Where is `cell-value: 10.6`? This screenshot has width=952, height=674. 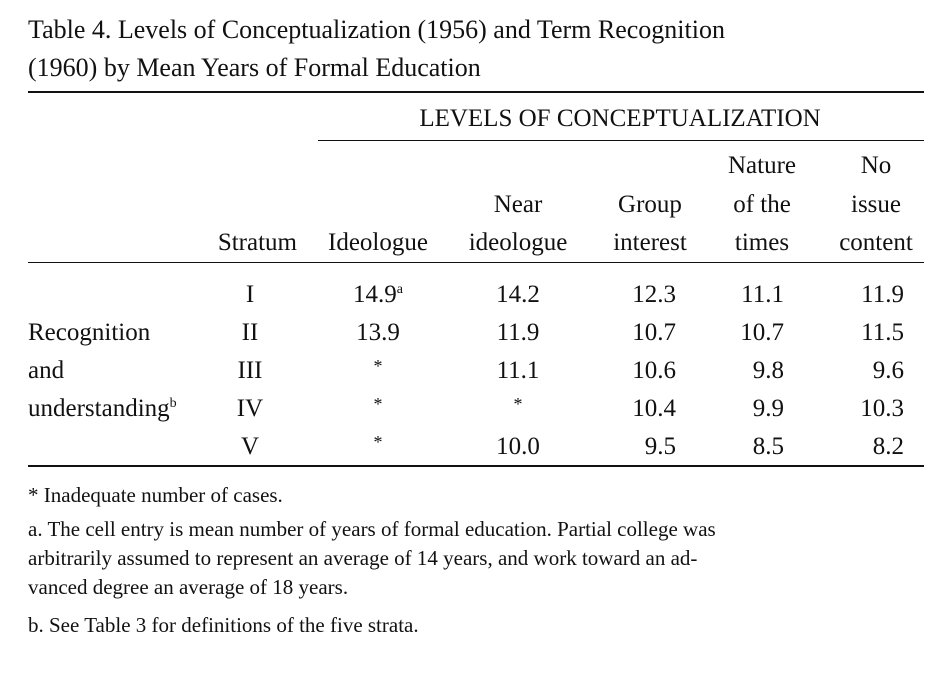
cell-value: 10.6 is located at coordinates (654, 370).